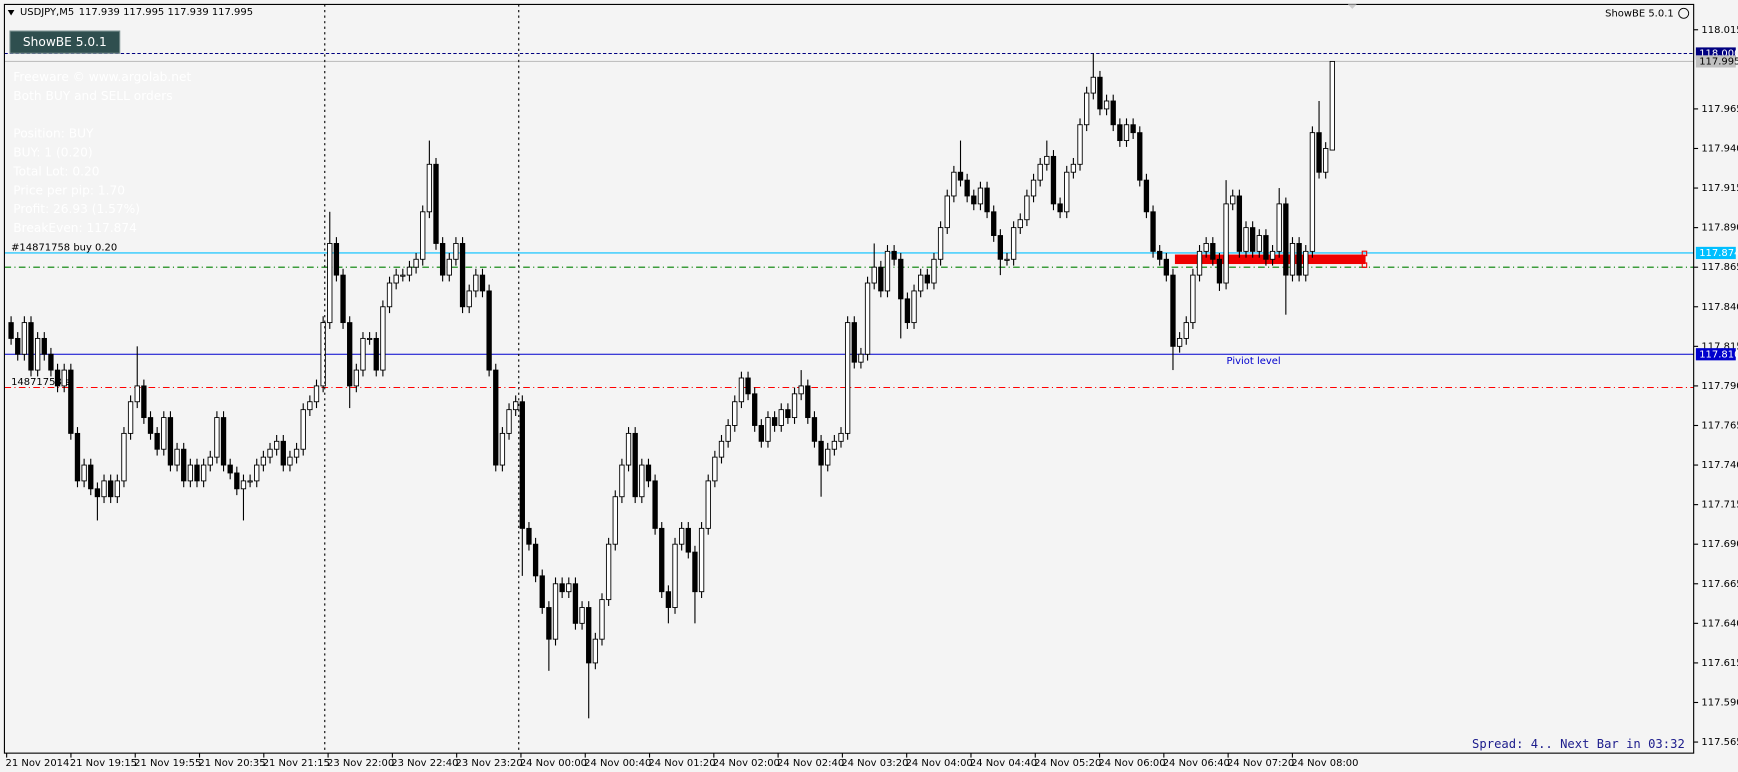  What do you see at coordinates (75, 228) in the screenshot?
I see `info-line: BreakEven: 117.874` at bounding box center [75, 228].